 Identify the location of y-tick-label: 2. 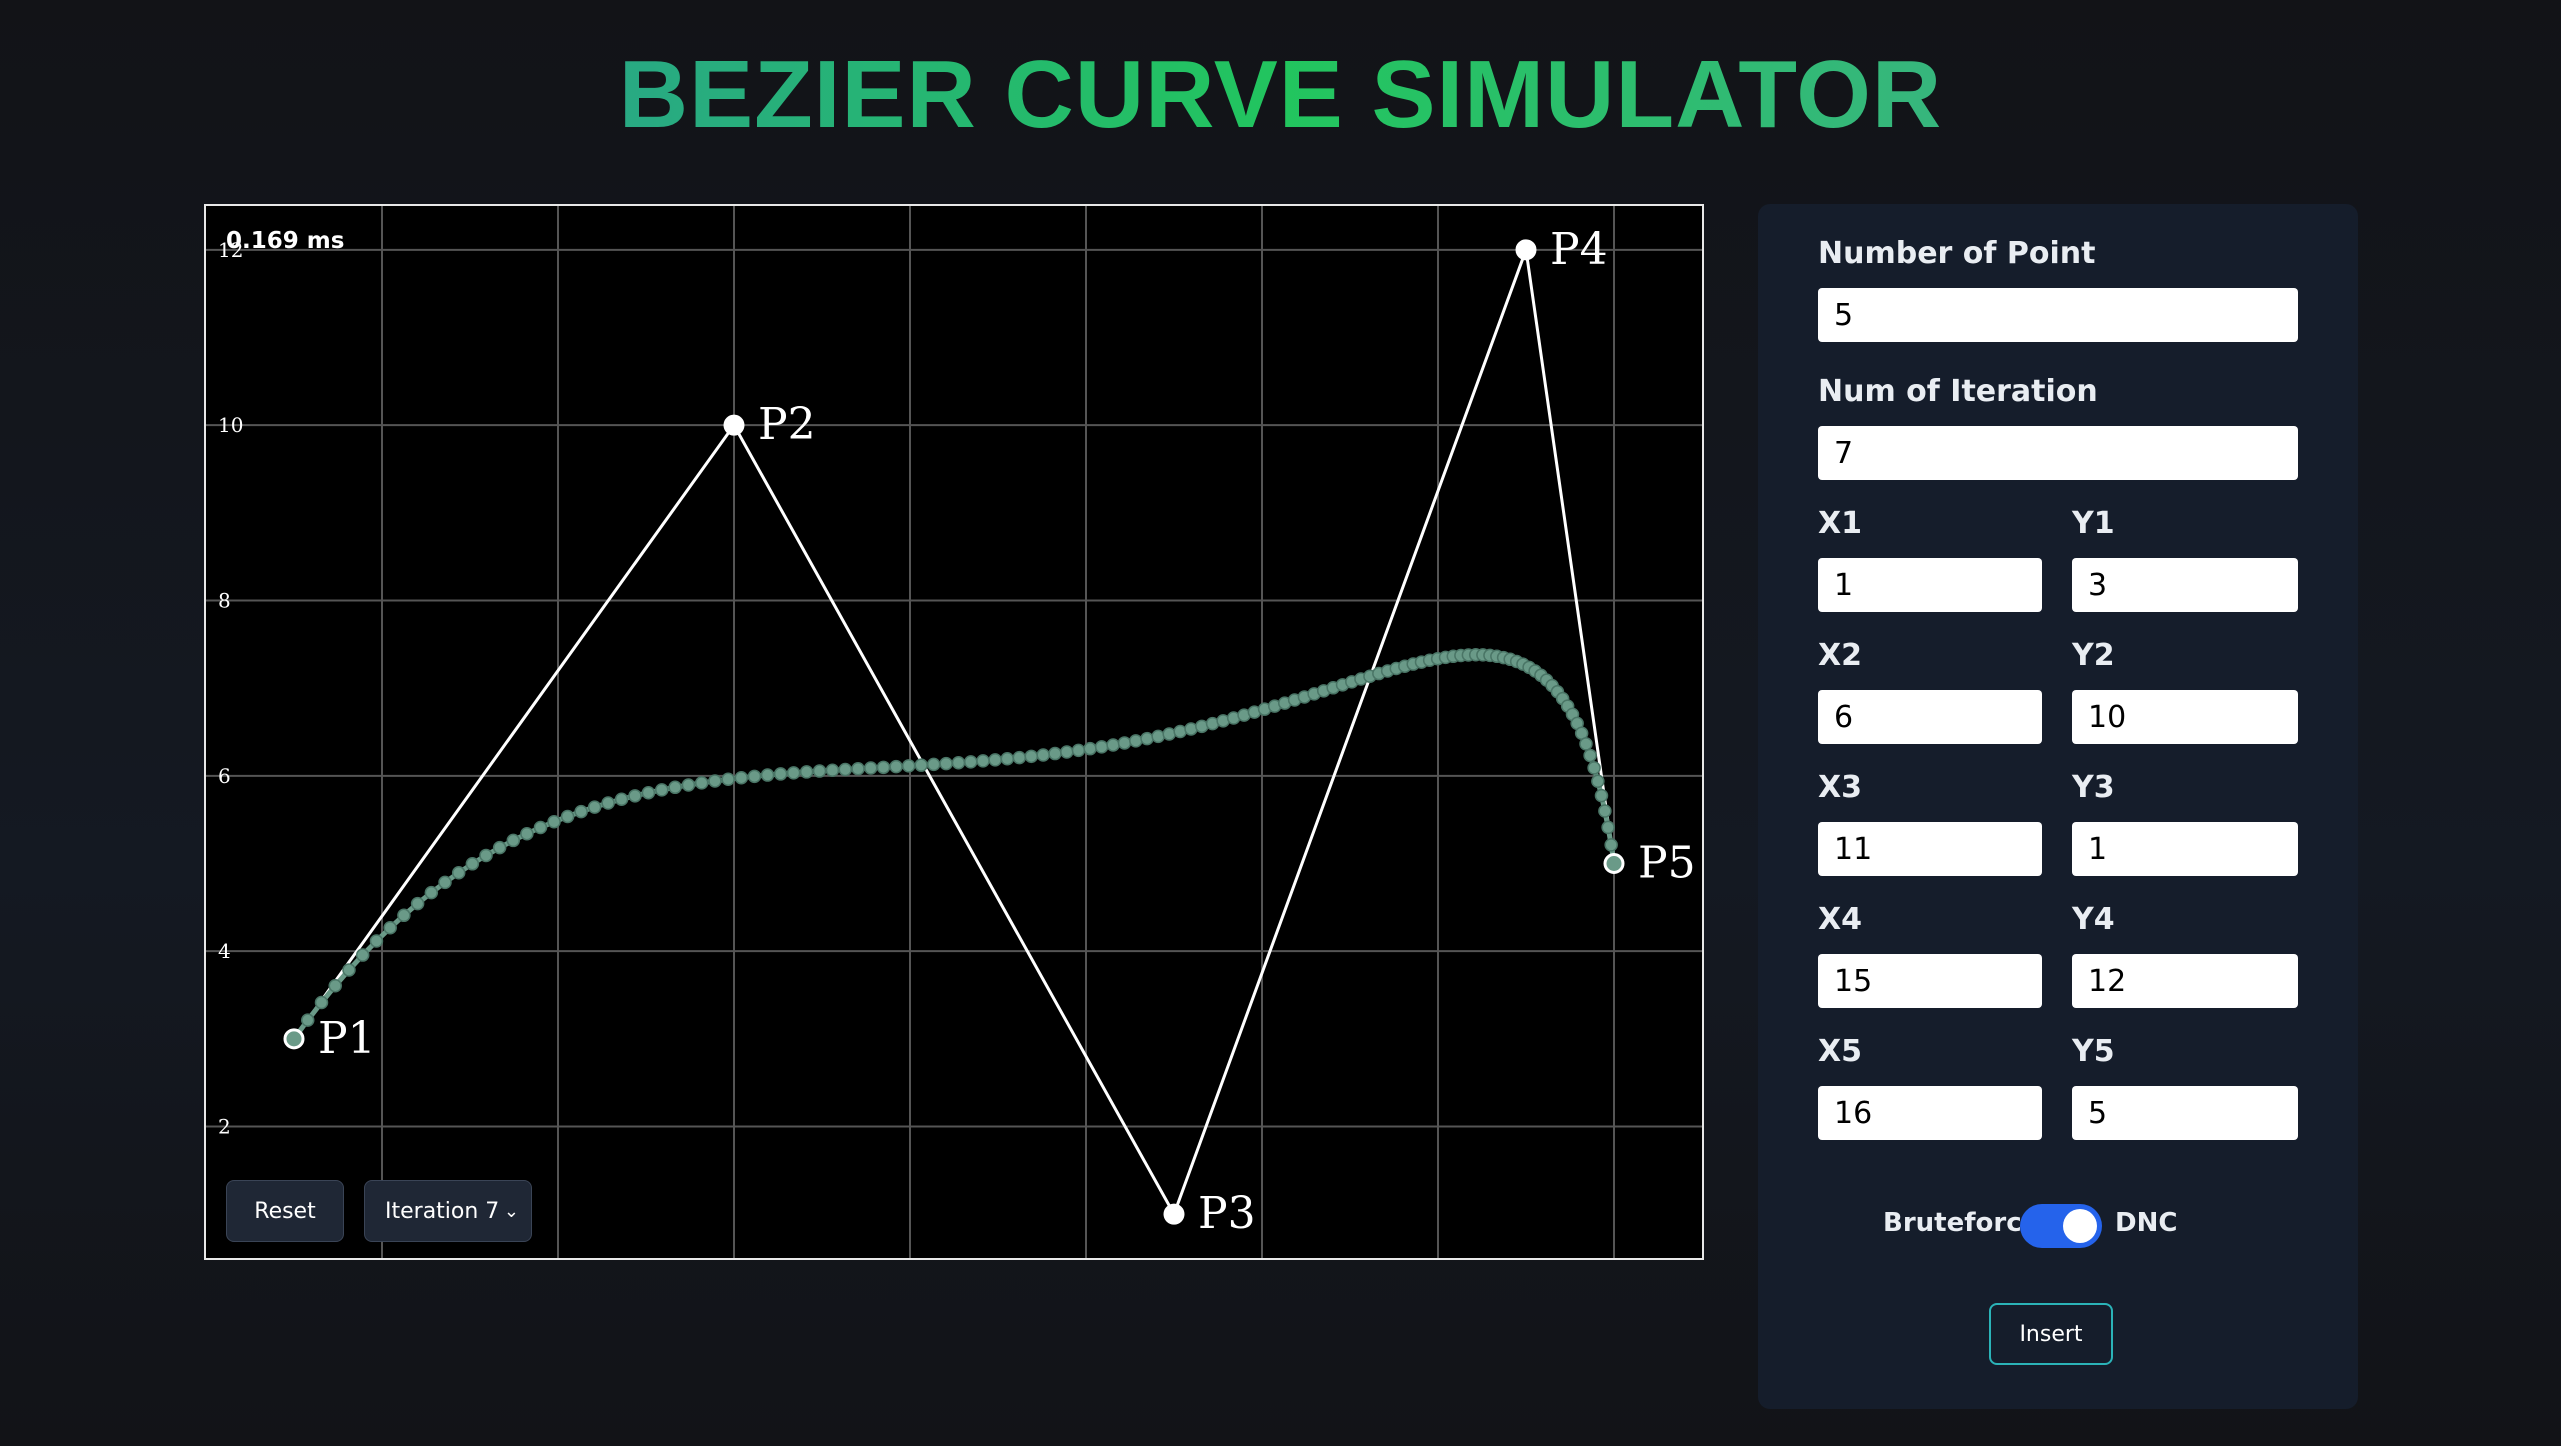
(224, 1127).